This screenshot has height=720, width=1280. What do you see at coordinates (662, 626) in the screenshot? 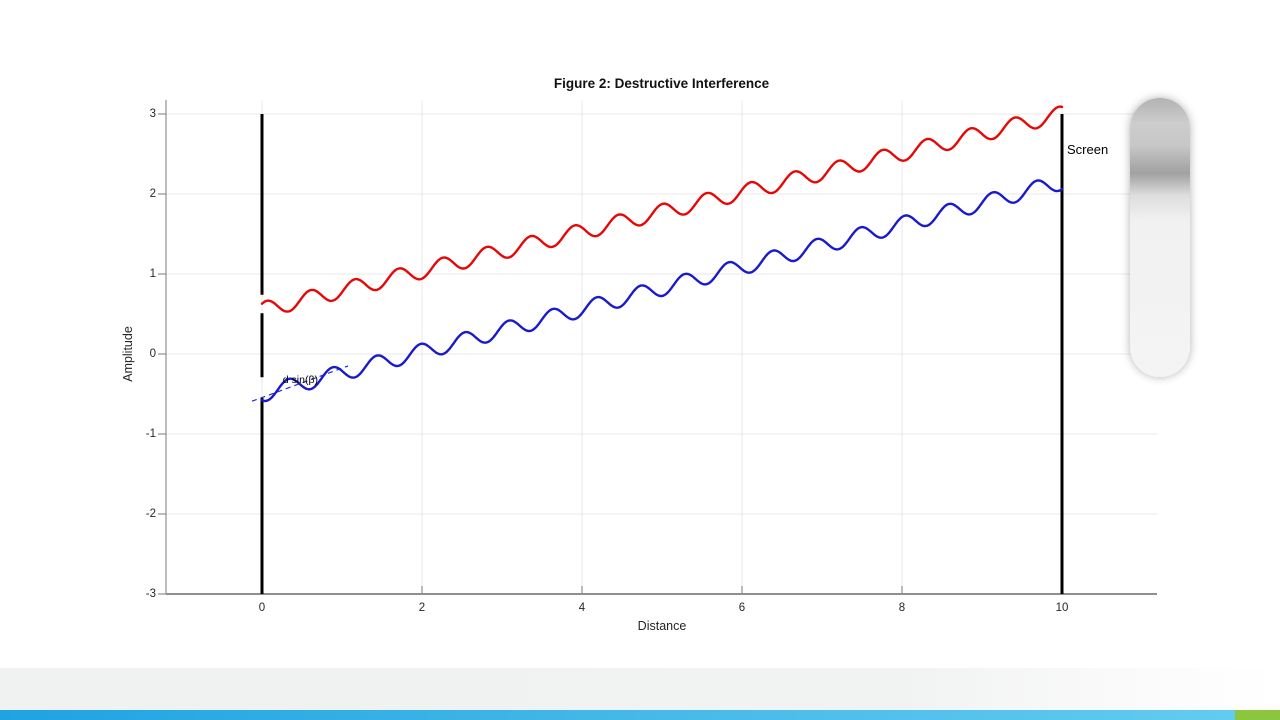
I see `x-axis-label: Distance` at bounding box center [662, 626].